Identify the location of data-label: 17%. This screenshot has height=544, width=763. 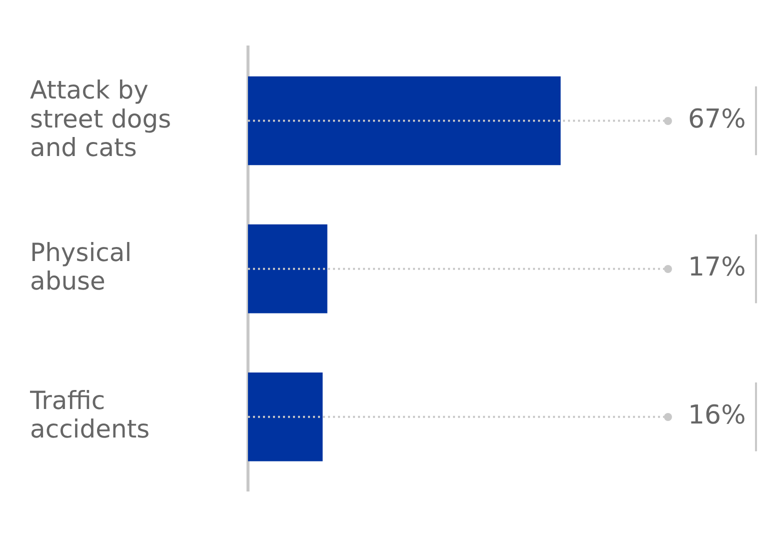
(717, 267).